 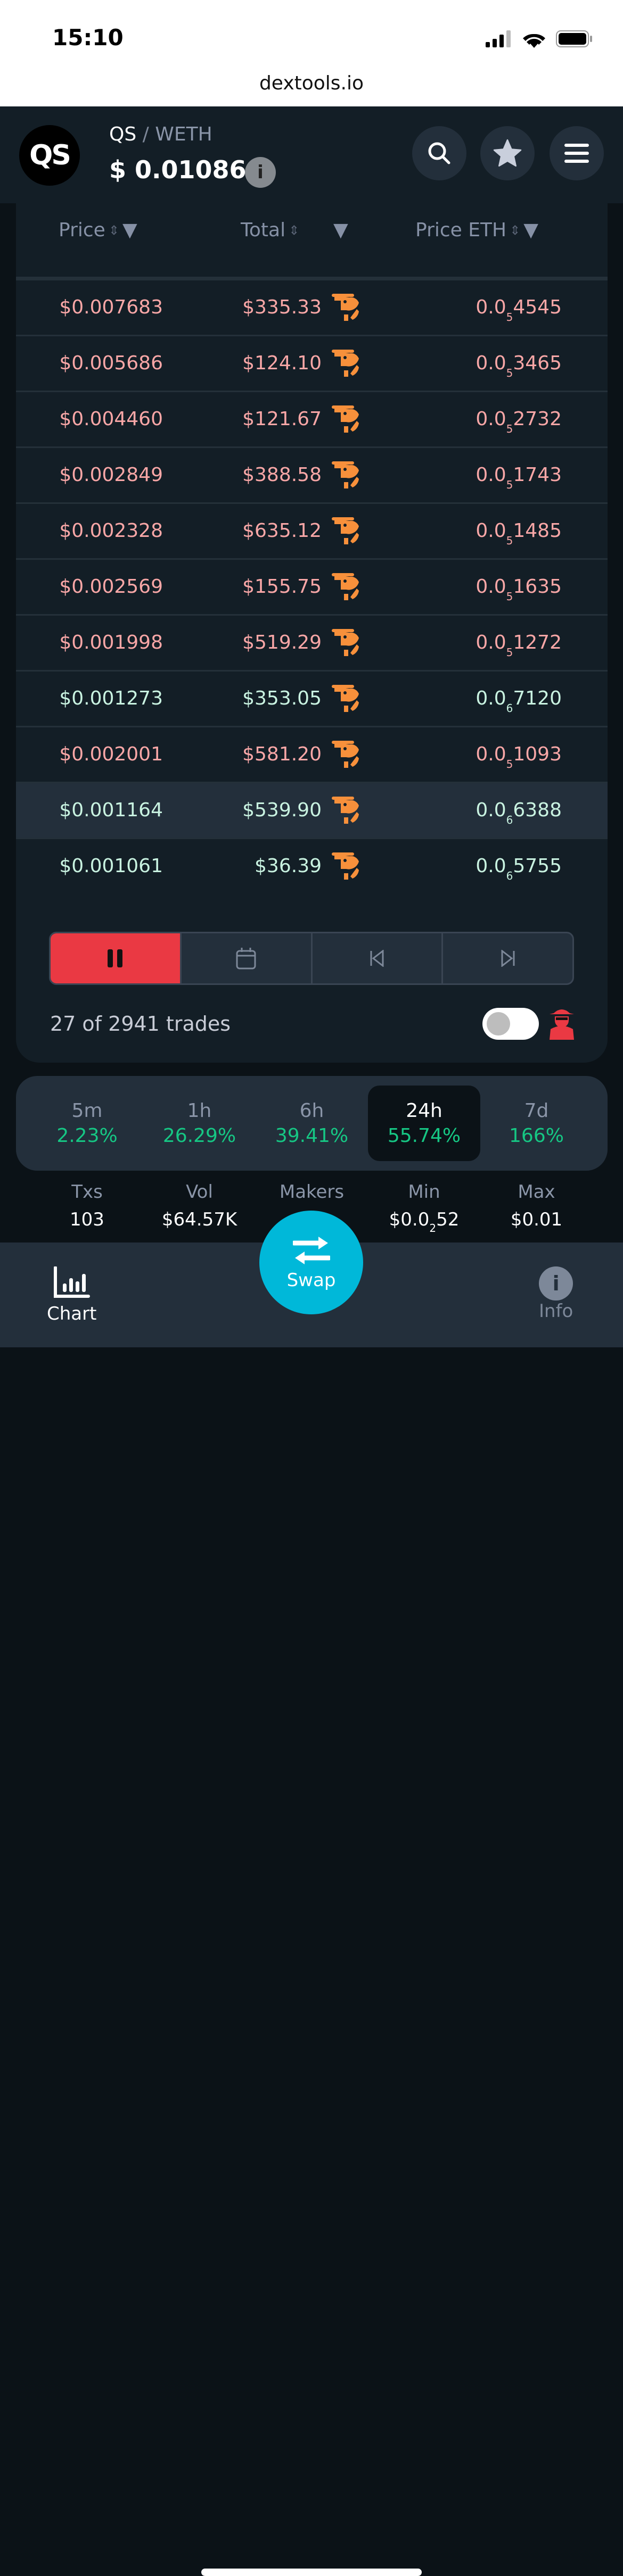 What do you see at coordinates (98, 230) in the screenshot?
I see `column-price: Price ⇕ ▼` at bounding box center [98, 230].